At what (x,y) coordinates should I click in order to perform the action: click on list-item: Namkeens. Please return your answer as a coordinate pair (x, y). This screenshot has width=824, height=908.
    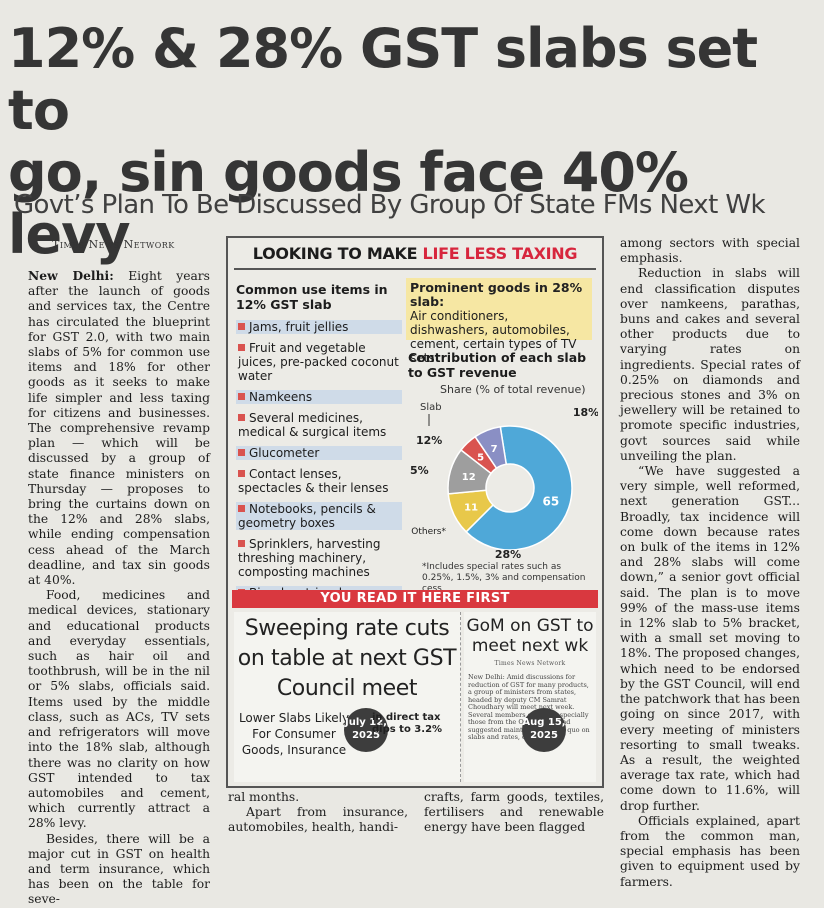
    Looking at the image, I should click on (319, 397).